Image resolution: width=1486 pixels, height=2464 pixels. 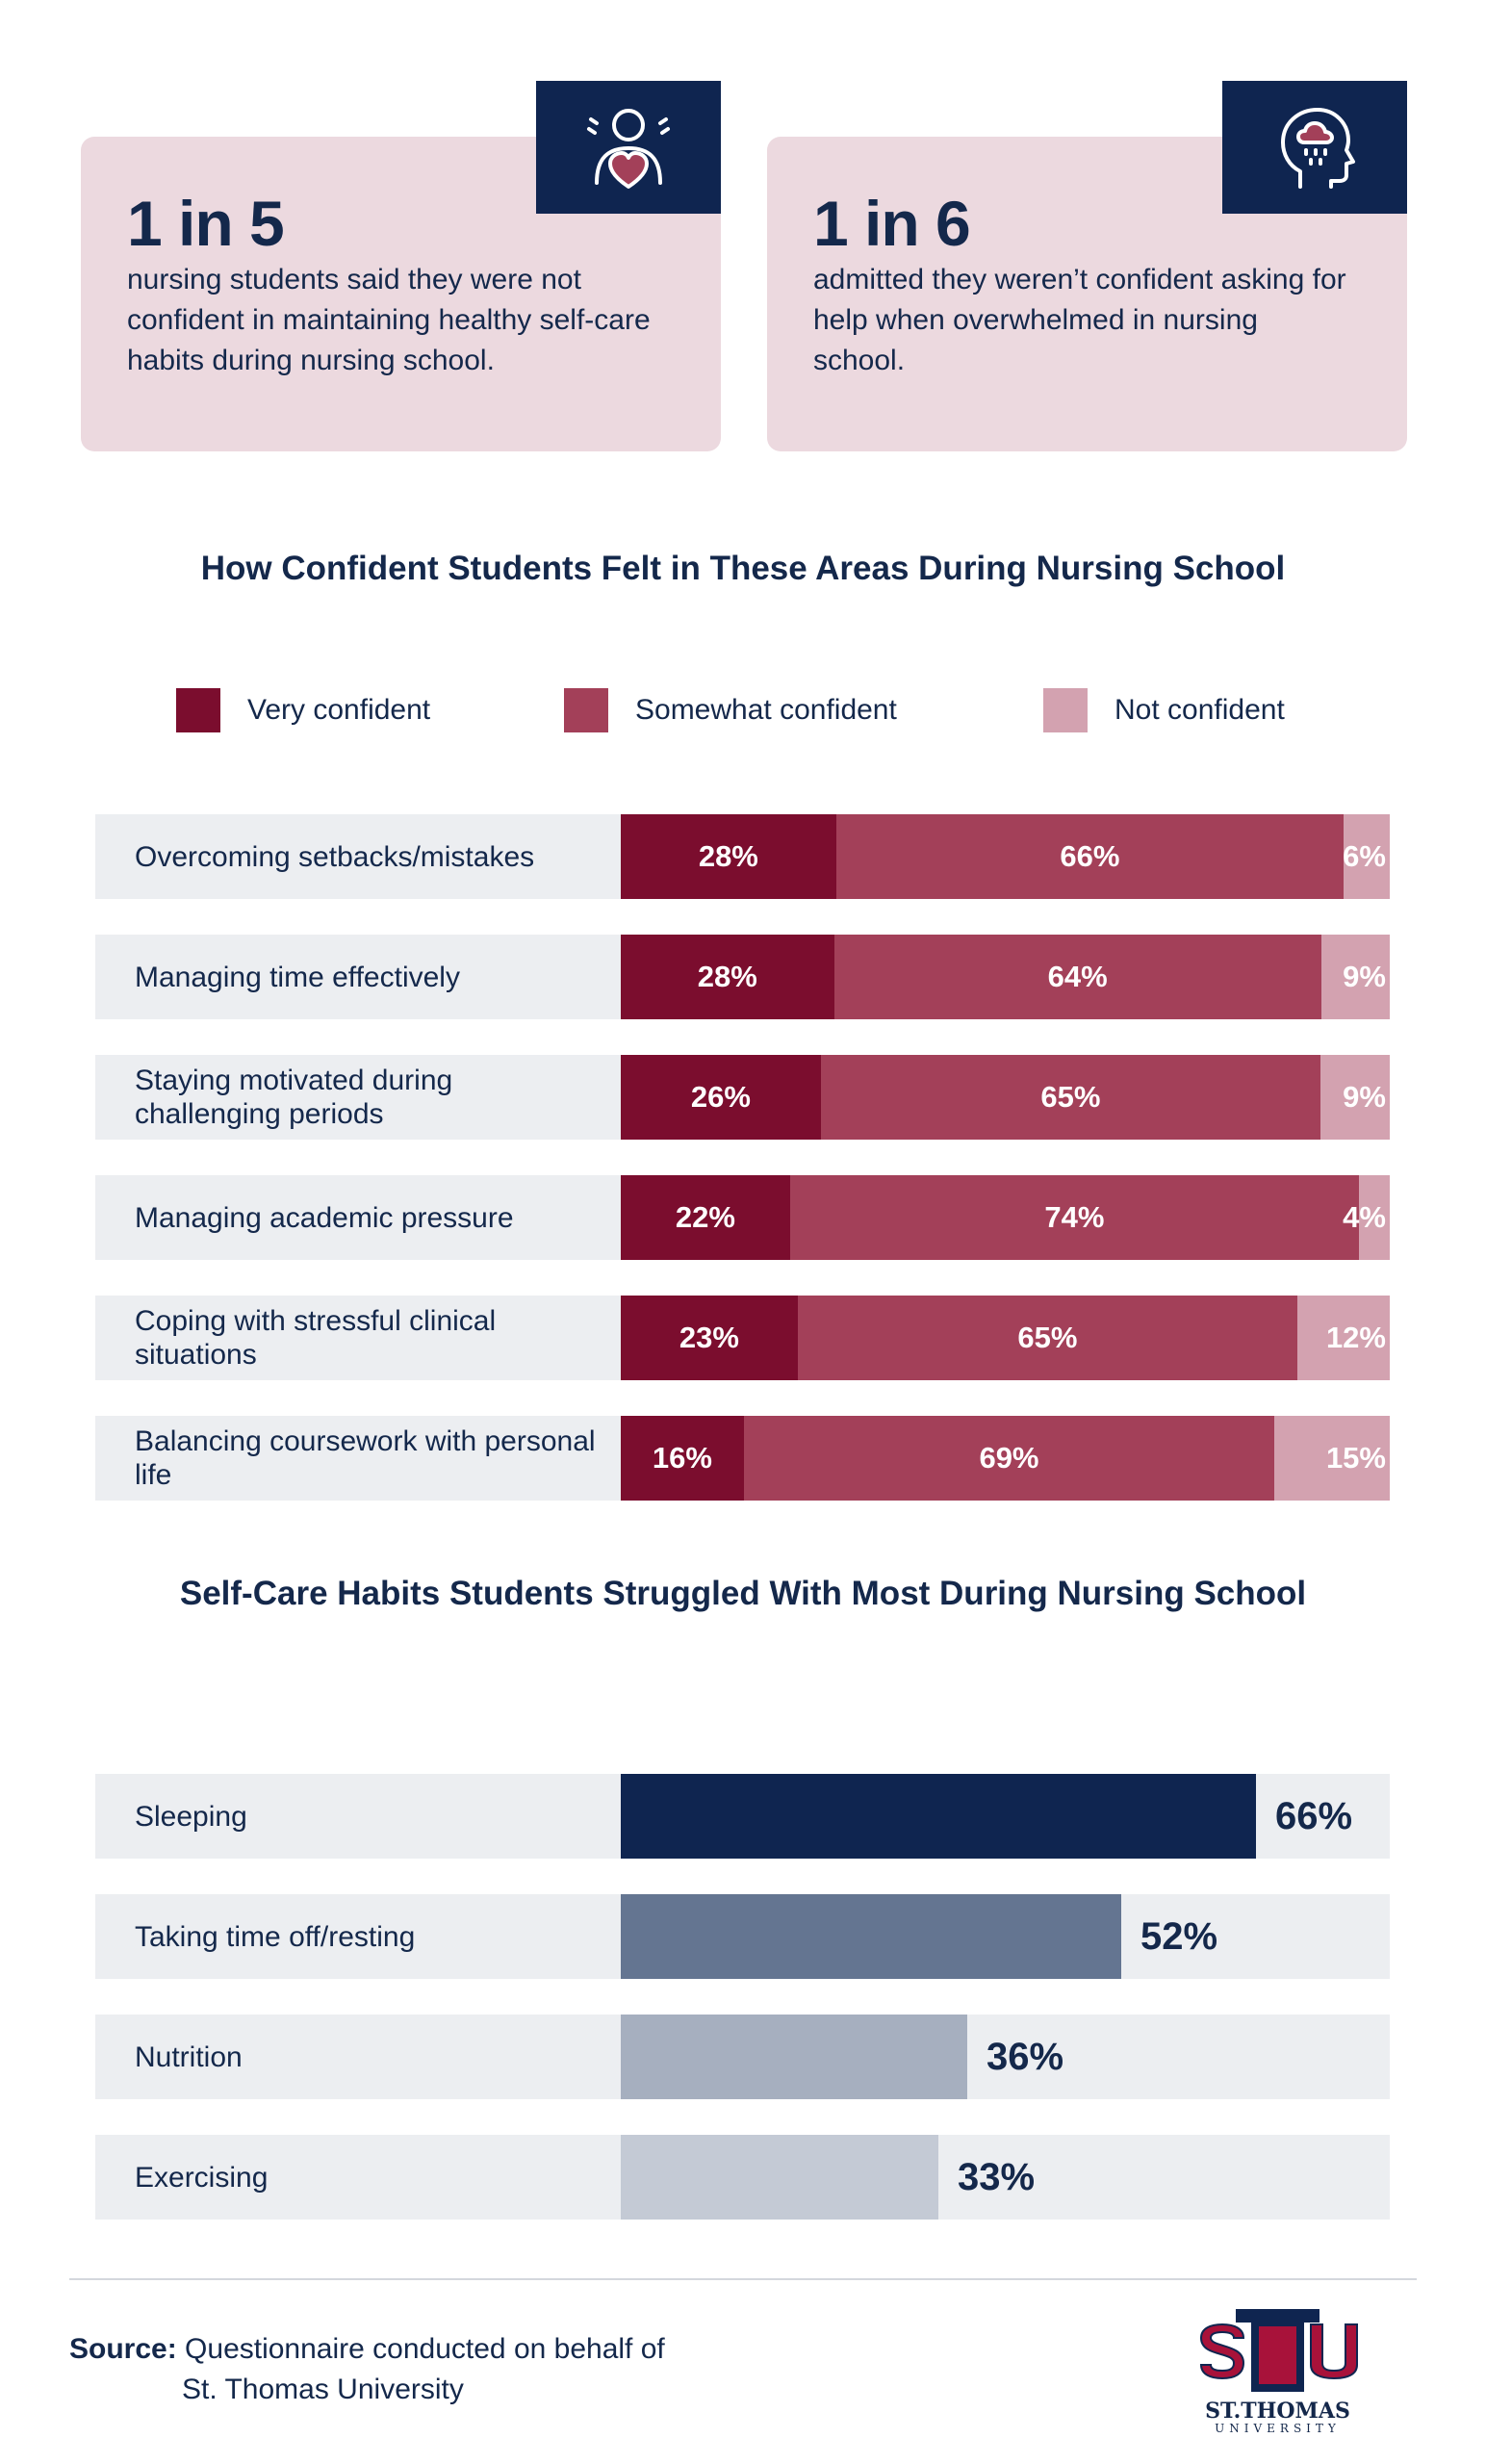 What do you see at coordinates (766, 710) in the screenshot?
I see `legend-label: Somewhat confident` at bounding box center [766, 710].